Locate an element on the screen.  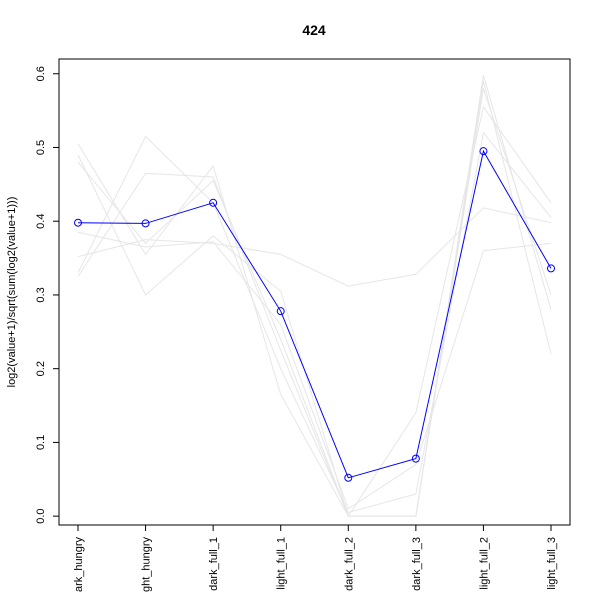
y-axis: 0.0 0.1 0.2 0.3 0.4 0.5 0.6 is located at coordinates (47, 295).